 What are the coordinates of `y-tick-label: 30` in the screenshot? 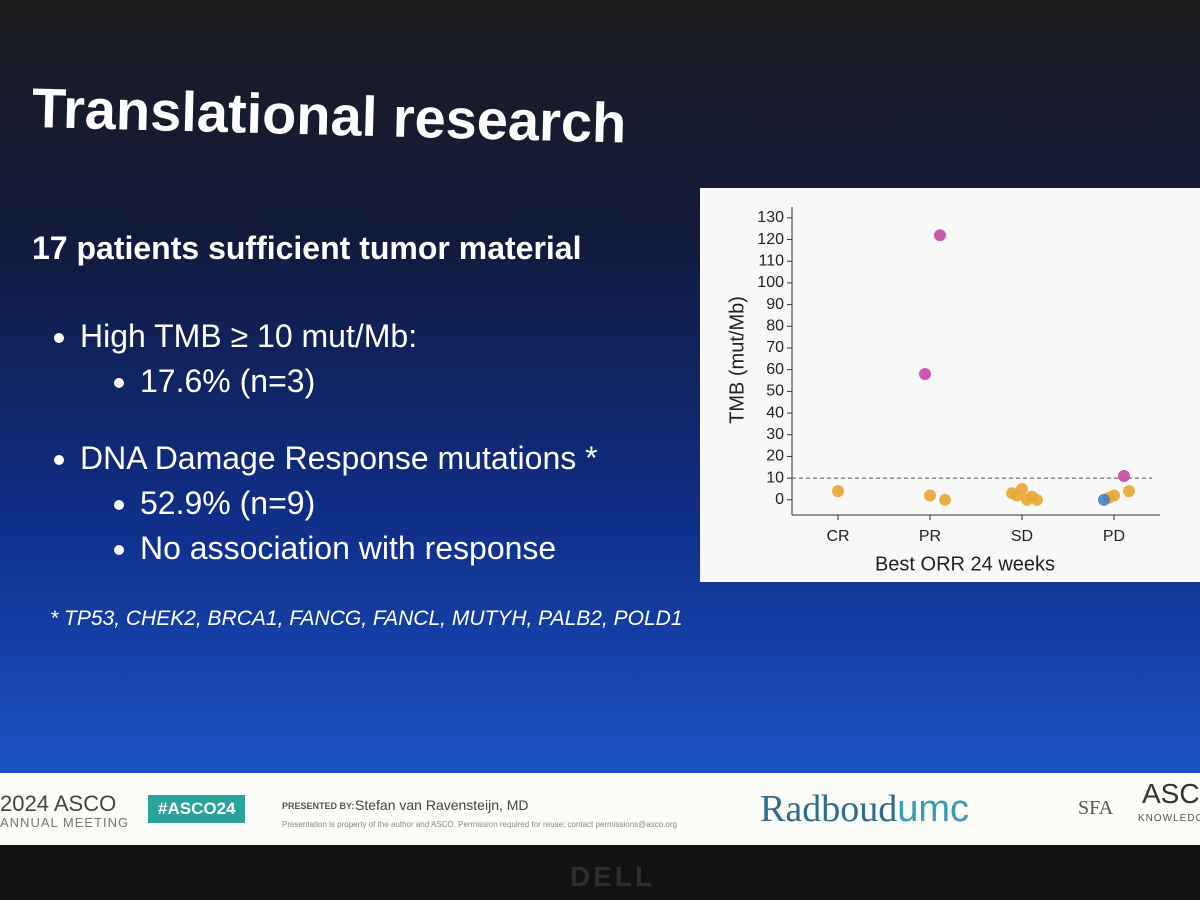 It's located at (775, 434).